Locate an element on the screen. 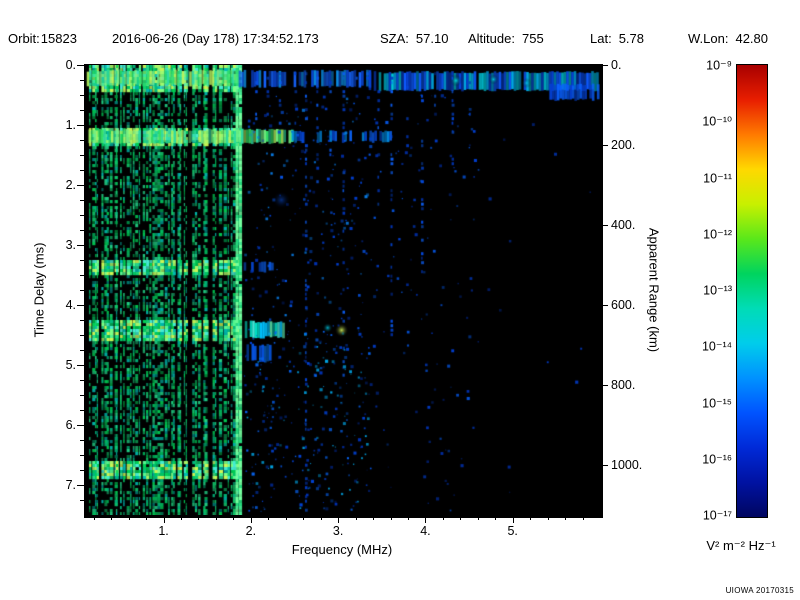 The image size is (800, 600). x-axis-title: Frequency (MHz) is located at coordinates (342, 549).